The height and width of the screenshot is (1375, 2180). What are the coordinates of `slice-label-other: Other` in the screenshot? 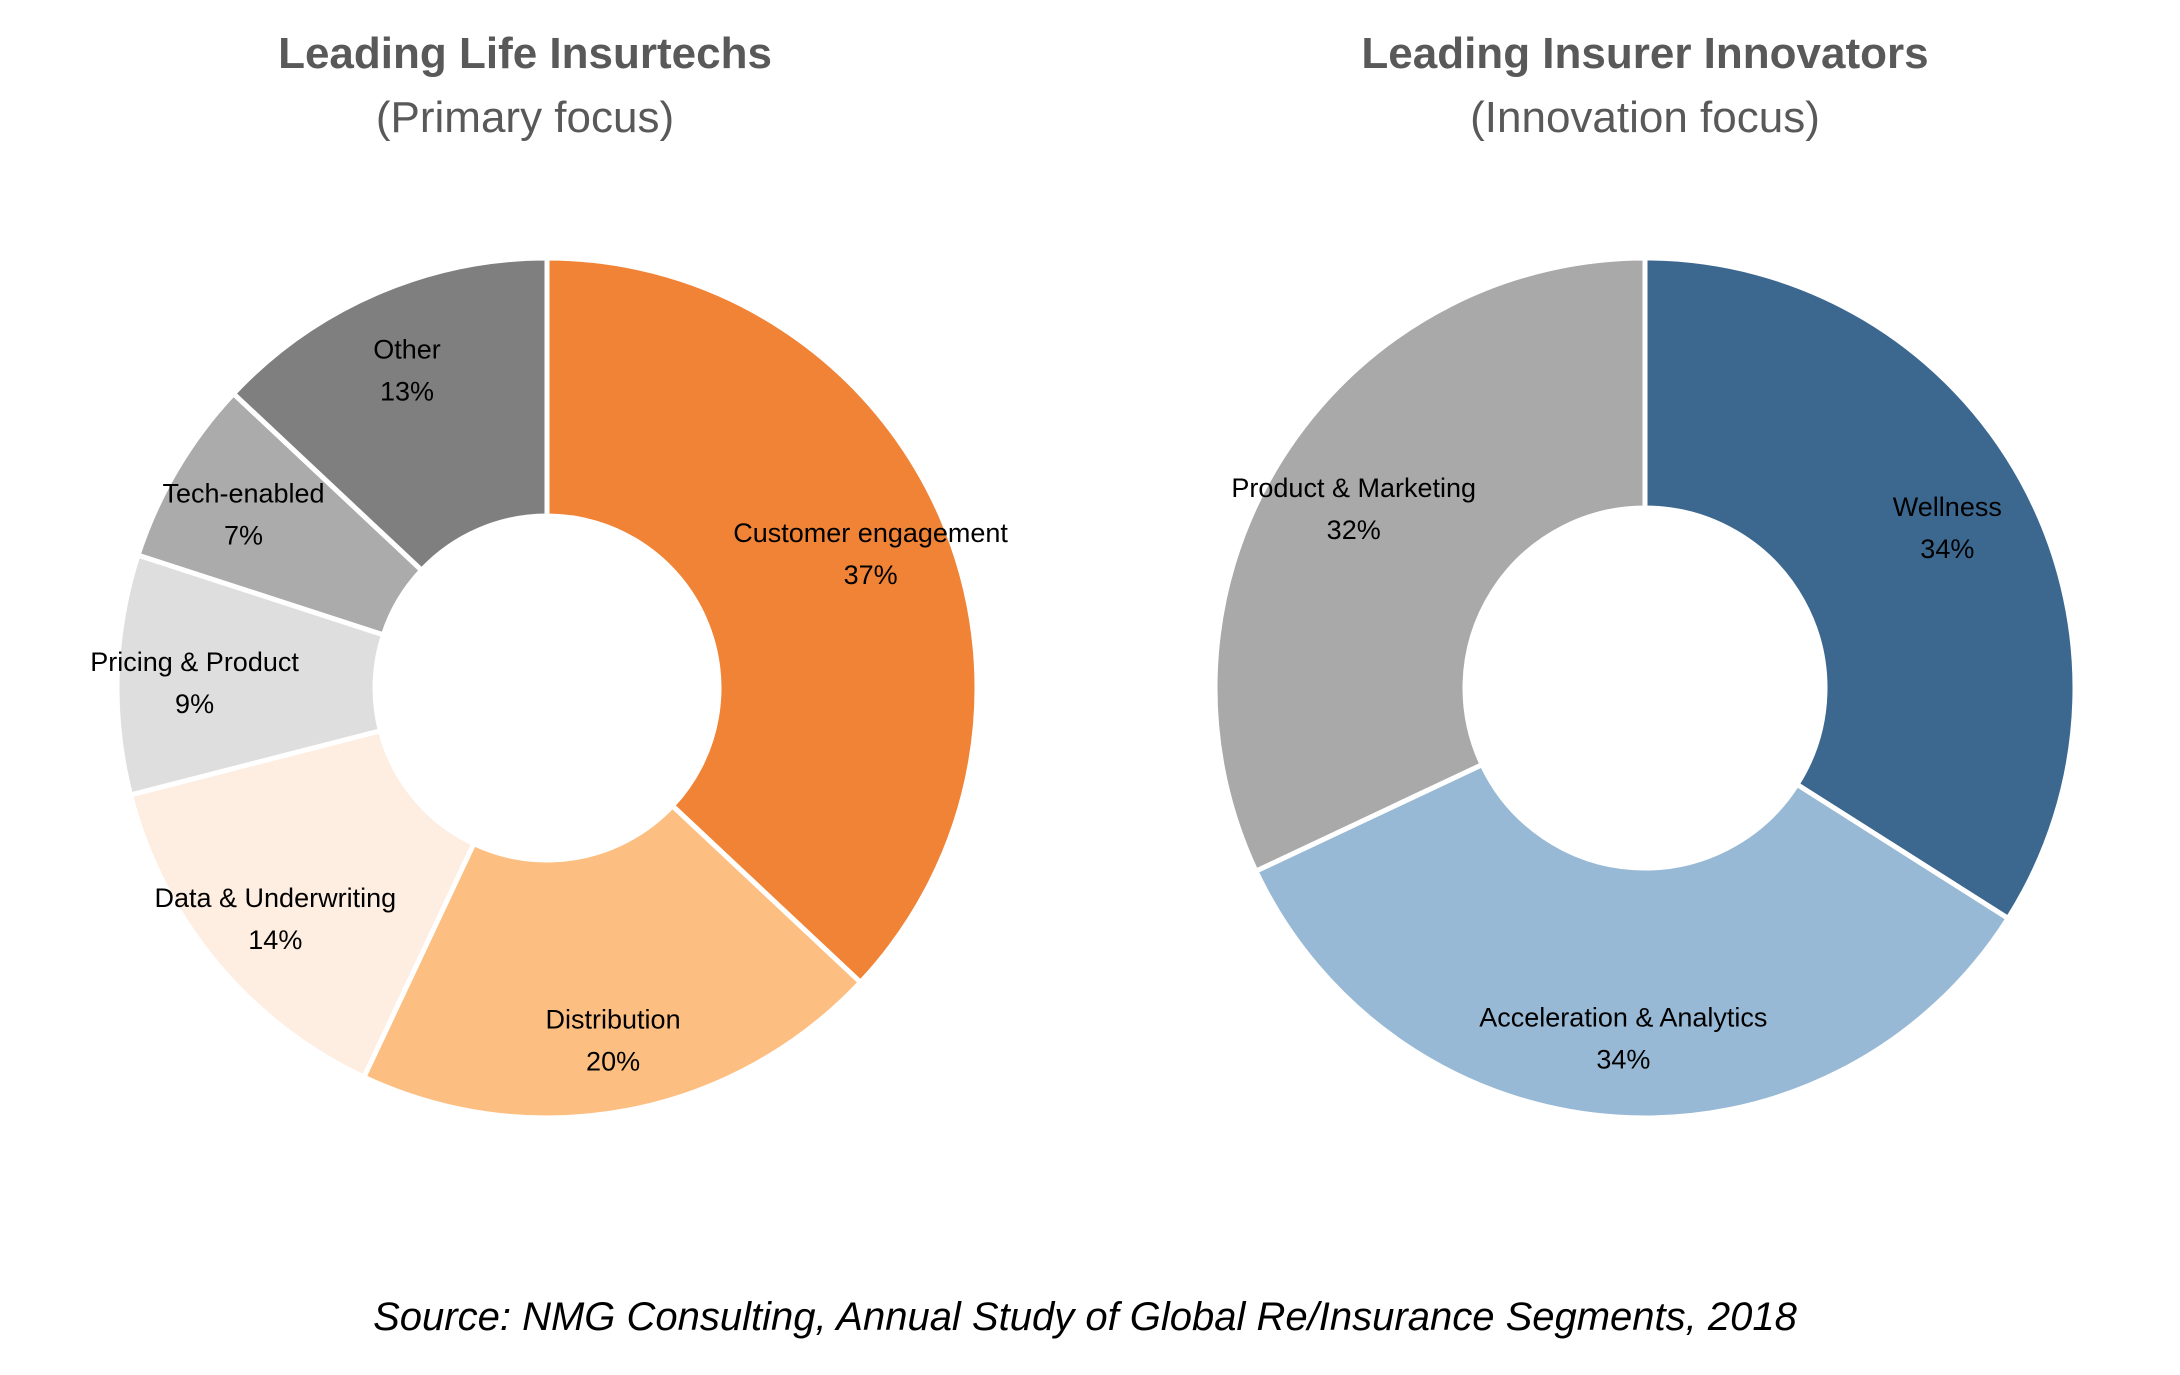 It's located at (407, 349).